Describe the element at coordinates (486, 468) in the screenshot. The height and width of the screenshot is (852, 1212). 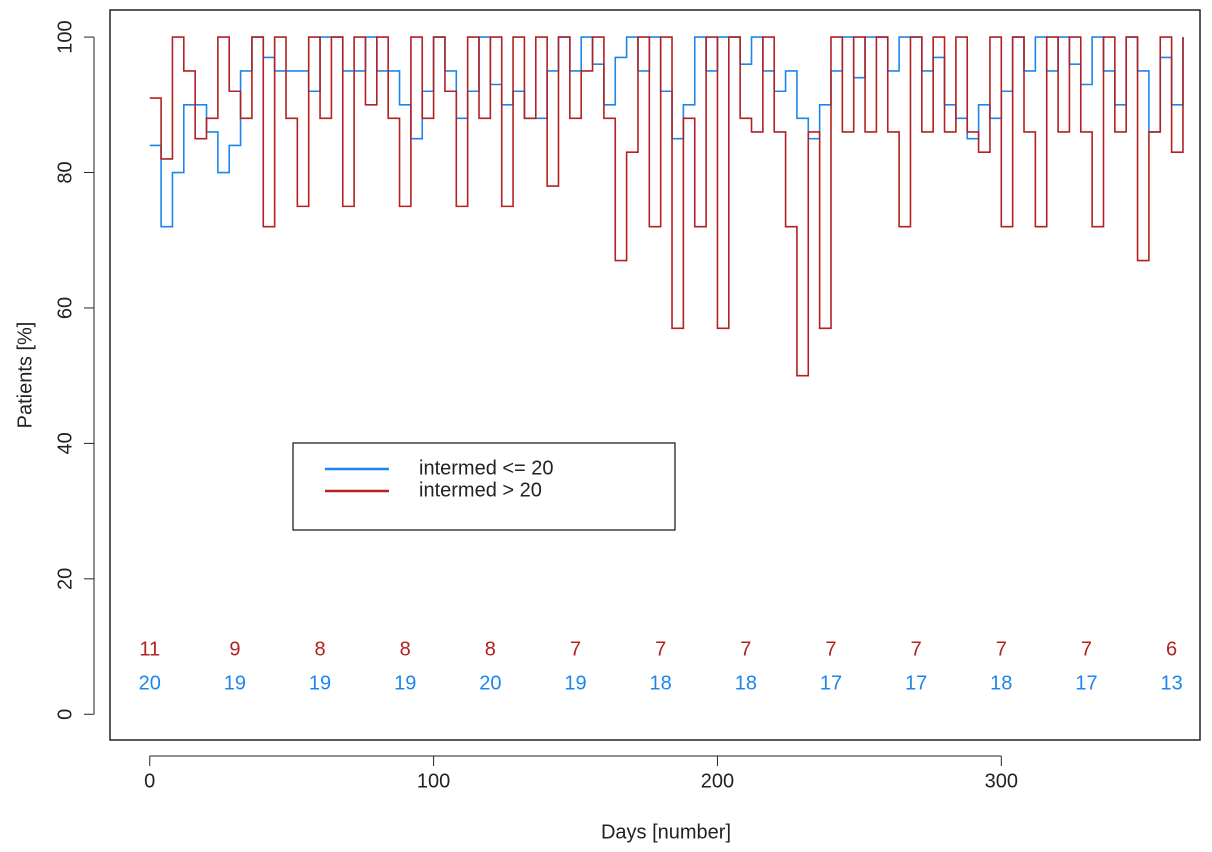
I see `legend-label: intermed <= 20` at that location.